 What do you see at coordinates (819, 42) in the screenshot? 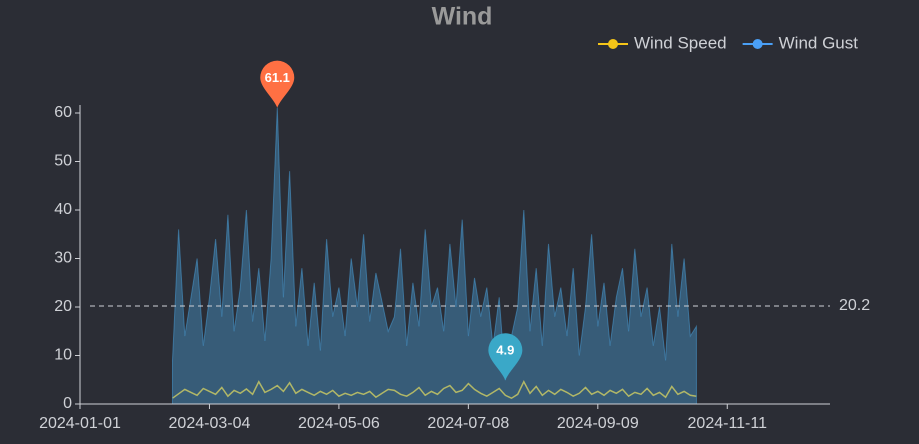
I see `legend-label: Wind Gust` at bounding box center [819, 42].